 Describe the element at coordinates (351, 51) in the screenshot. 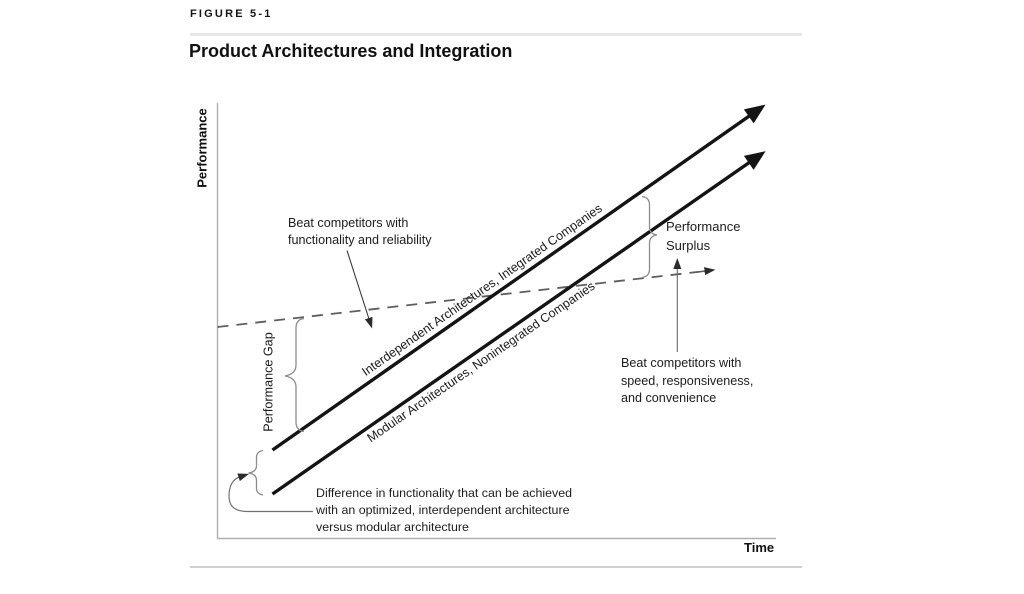

I see `figure-title: Product Architectures and Integration` at that location.